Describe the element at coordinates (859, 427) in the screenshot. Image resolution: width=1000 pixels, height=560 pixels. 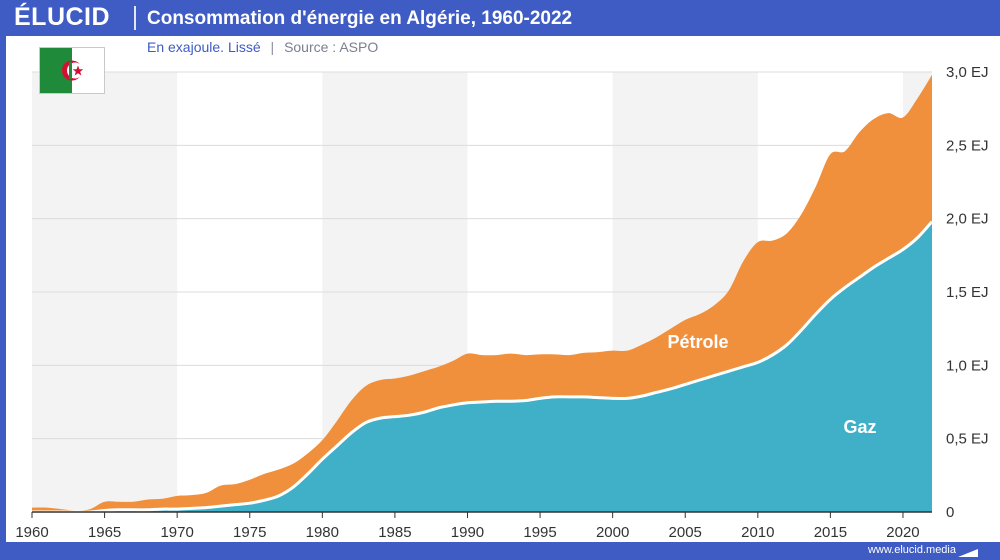
I see `series-label-gaz: Gaz` at that location.